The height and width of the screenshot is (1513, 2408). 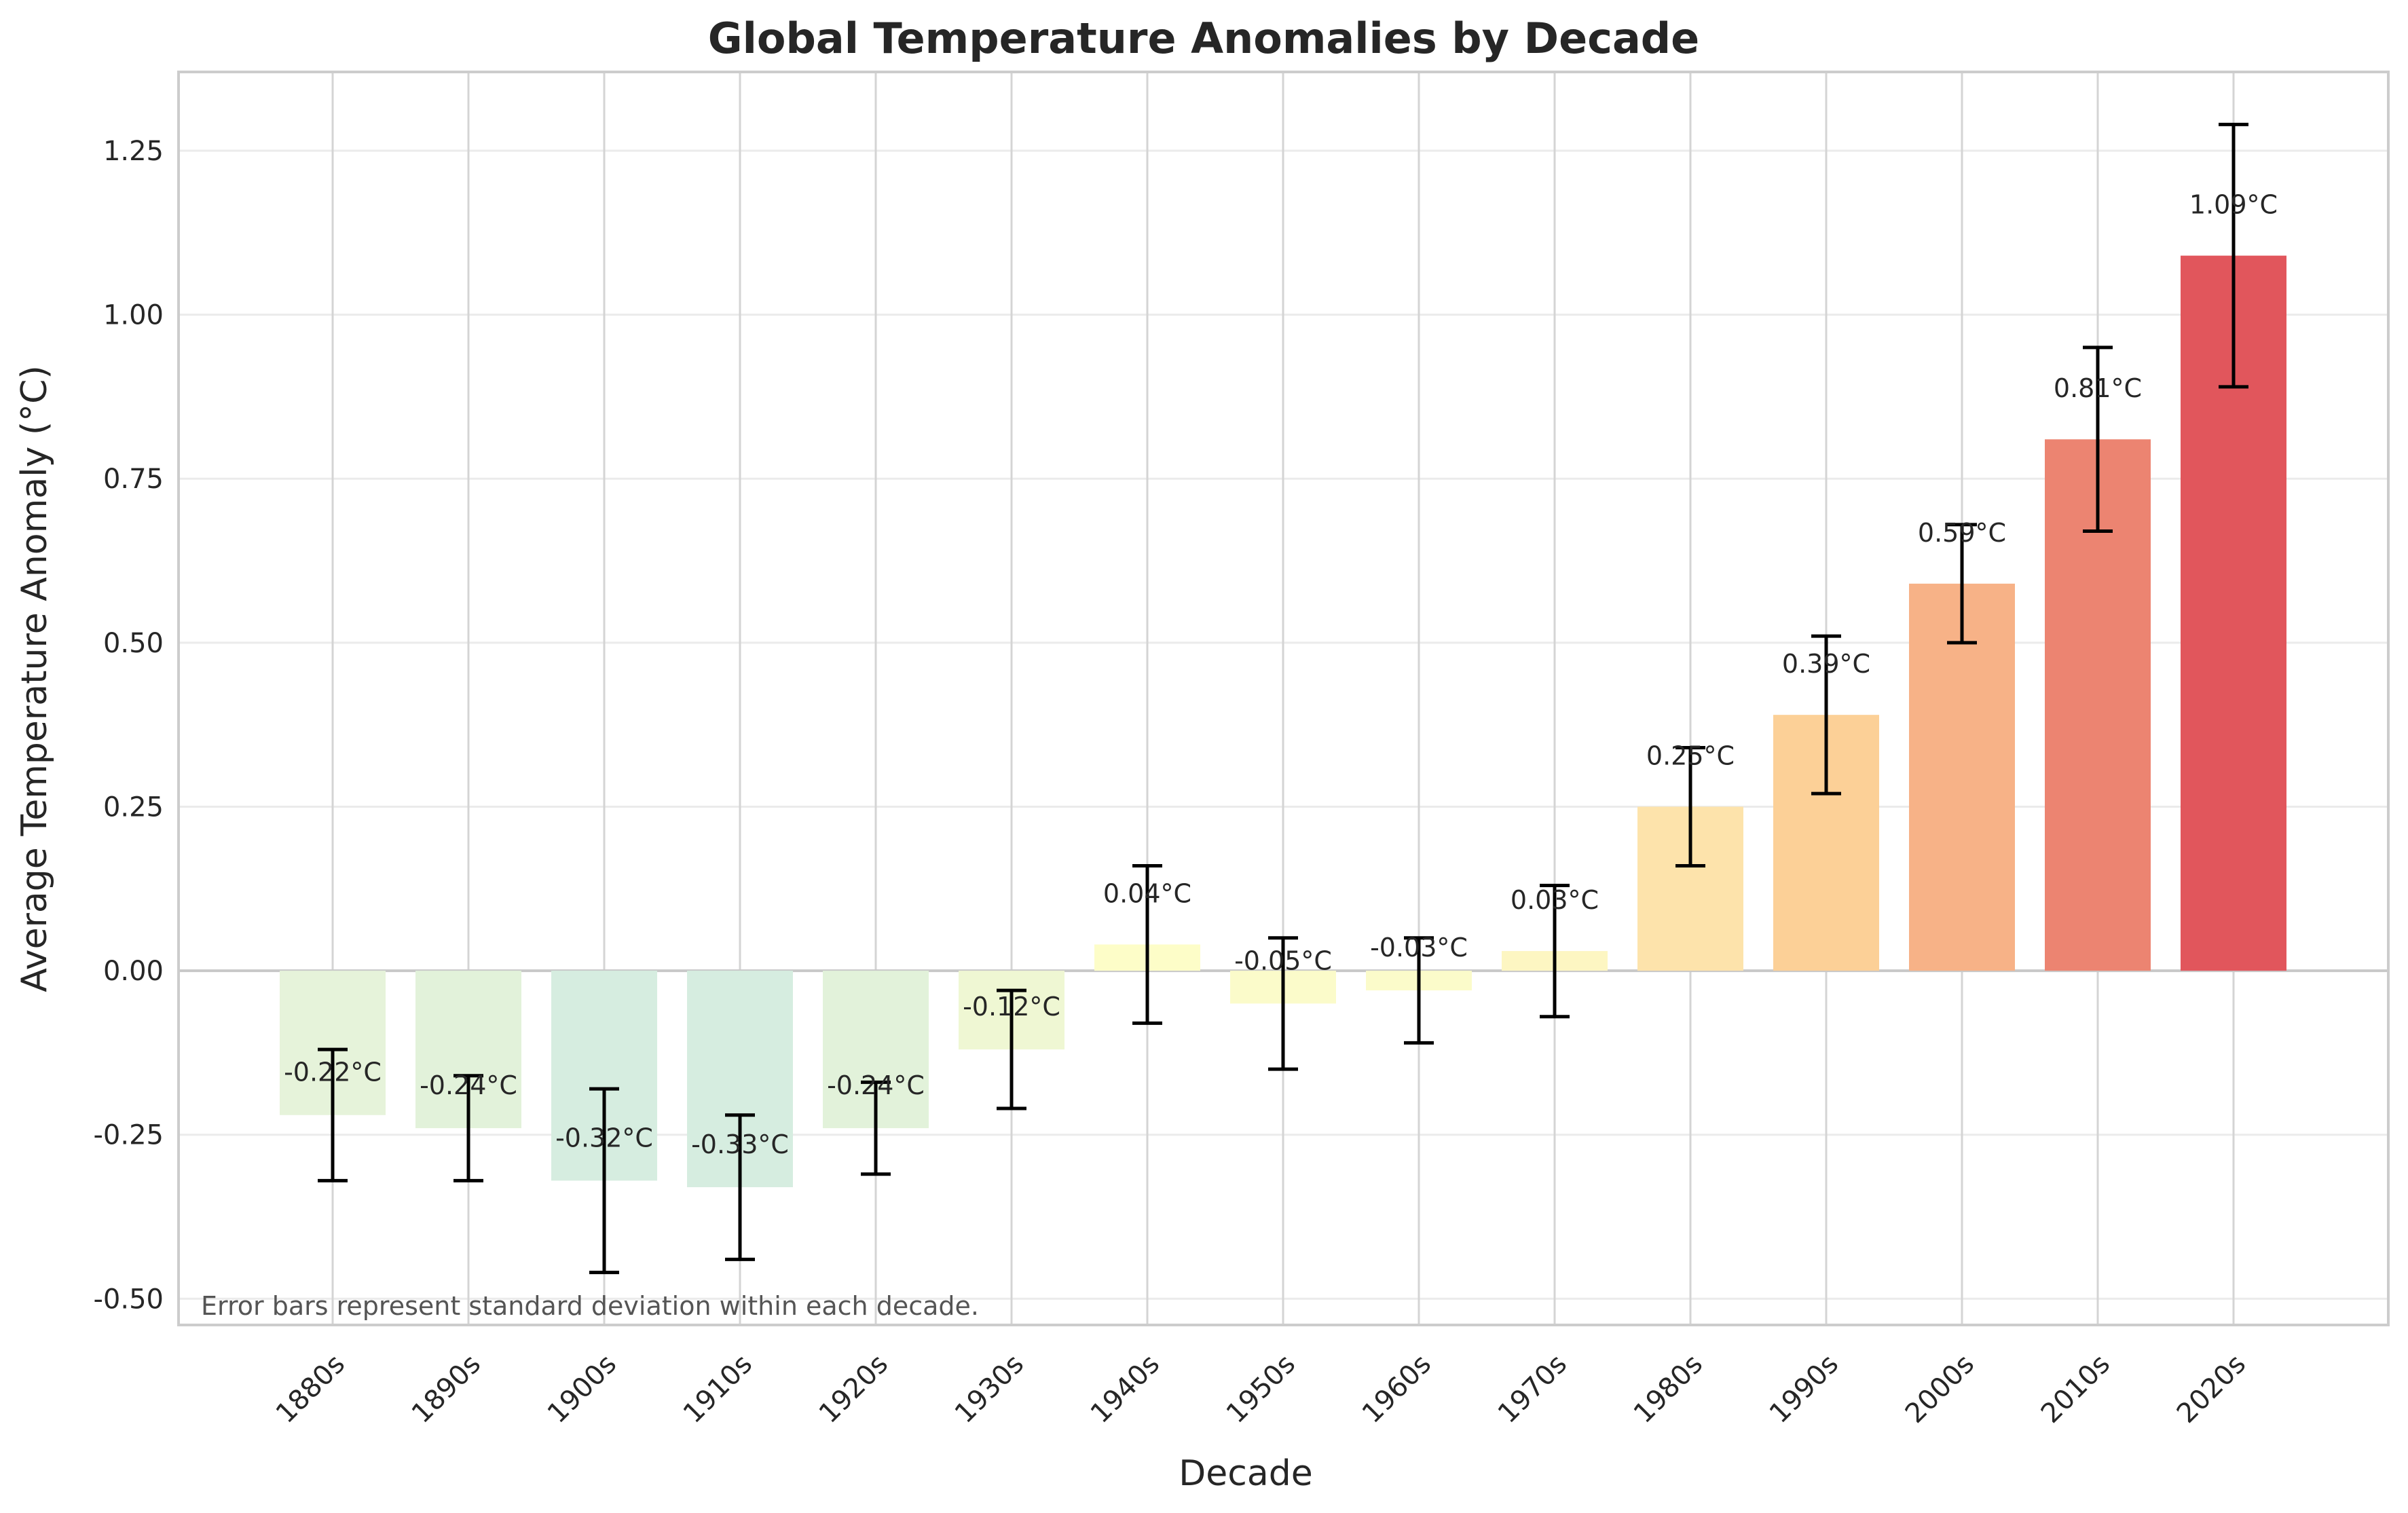 I want to click on y-tick-label: 1.00, so click(x=133, y=315).